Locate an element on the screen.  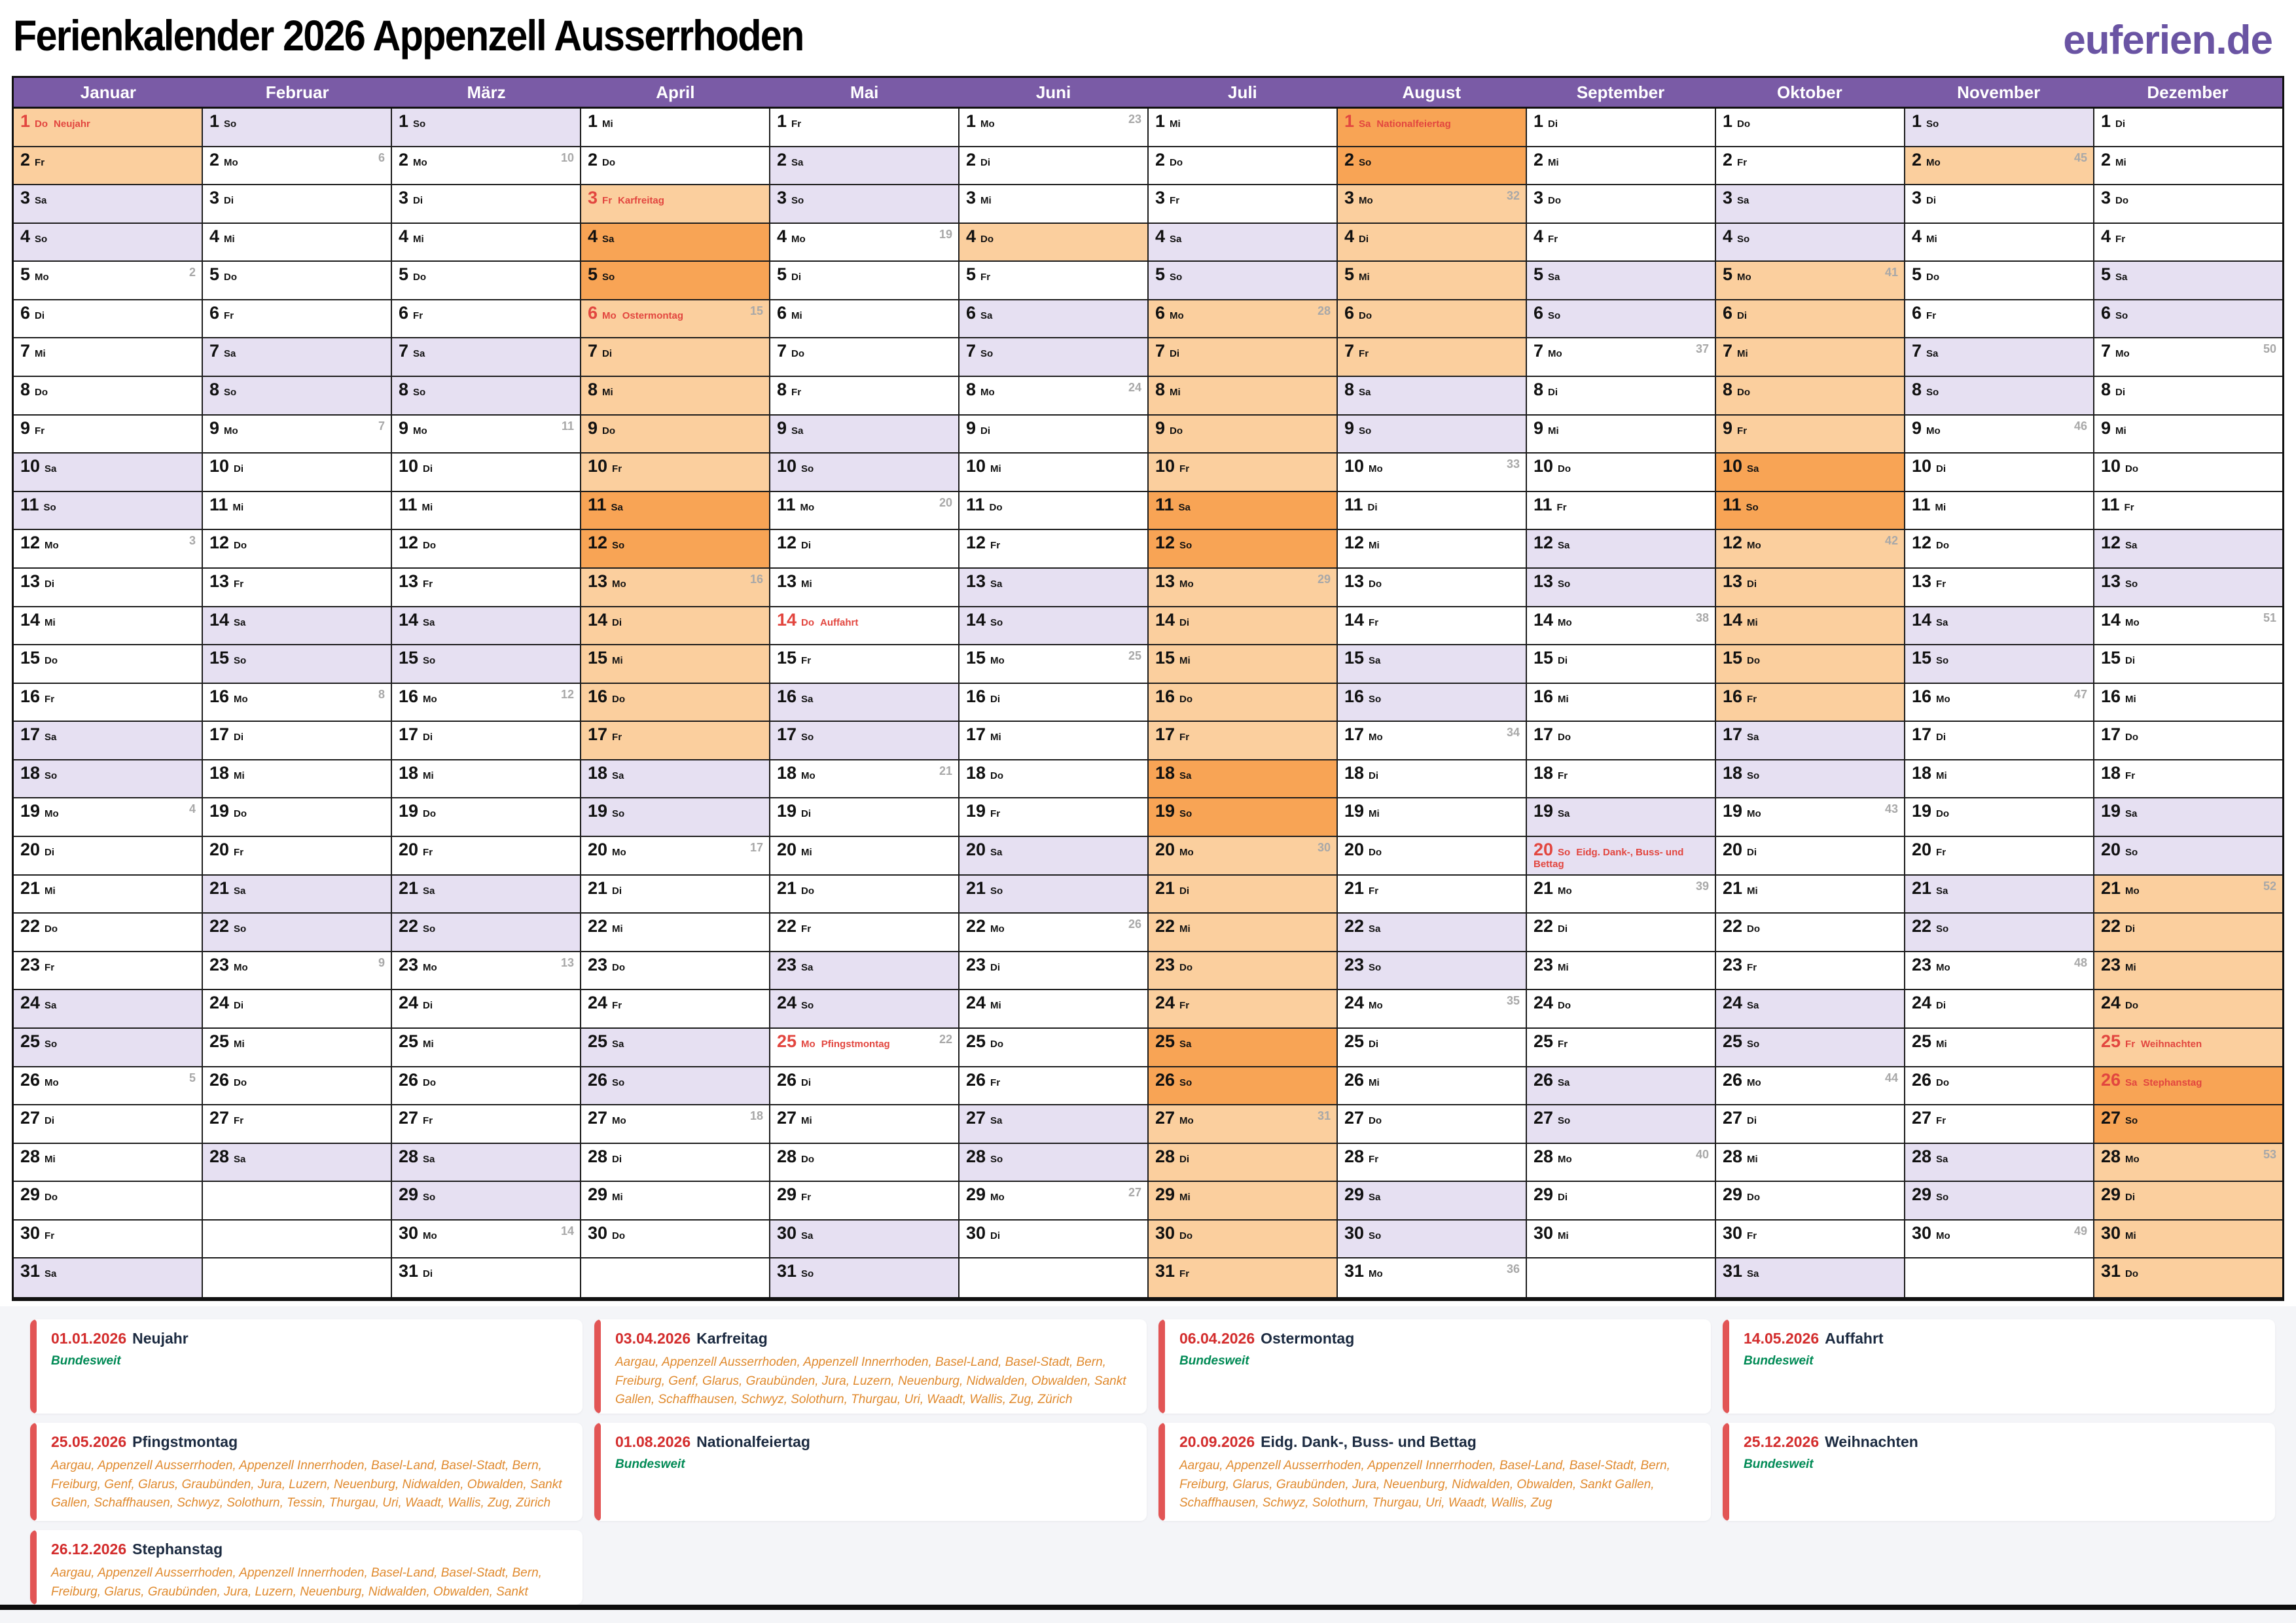
week-number: 20 is located at coordinates (945, 502).